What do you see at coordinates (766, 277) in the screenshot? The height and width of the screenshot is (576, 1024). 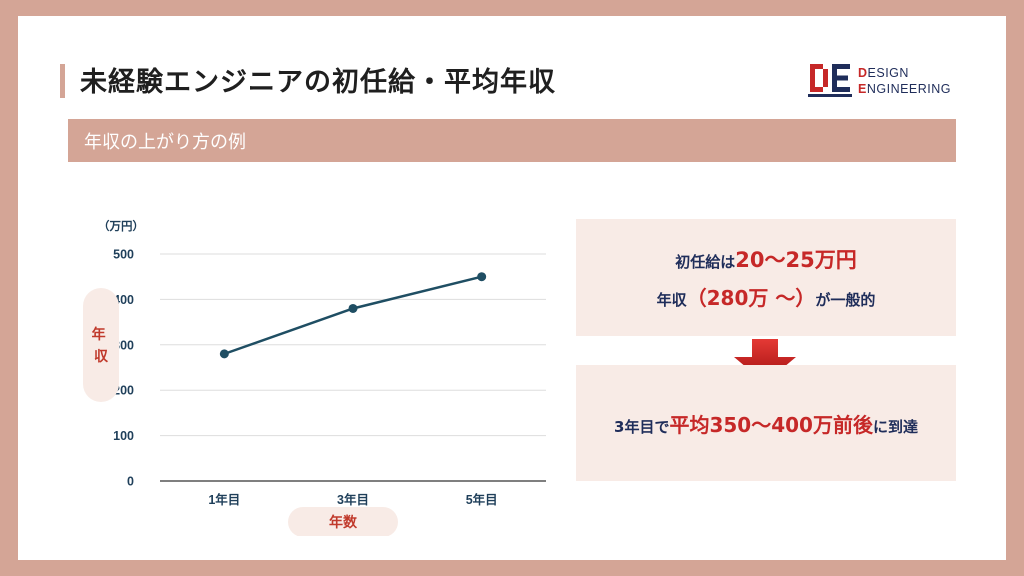 I see `info-box-starting-salary: 初任給は 20〜25万円 年収 （280万 〜） が一般的` at bounding box center [766, 277].